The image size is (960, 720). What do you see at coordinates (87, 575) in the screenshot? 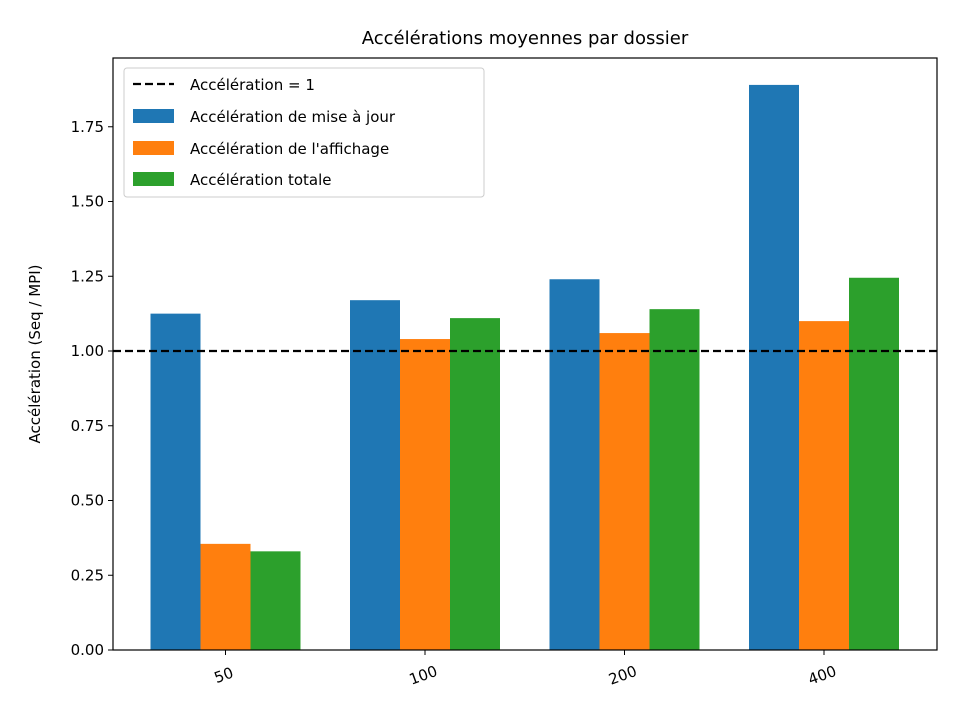
I see `y-tick-label: 0.25` at bounding box center [87, 575].